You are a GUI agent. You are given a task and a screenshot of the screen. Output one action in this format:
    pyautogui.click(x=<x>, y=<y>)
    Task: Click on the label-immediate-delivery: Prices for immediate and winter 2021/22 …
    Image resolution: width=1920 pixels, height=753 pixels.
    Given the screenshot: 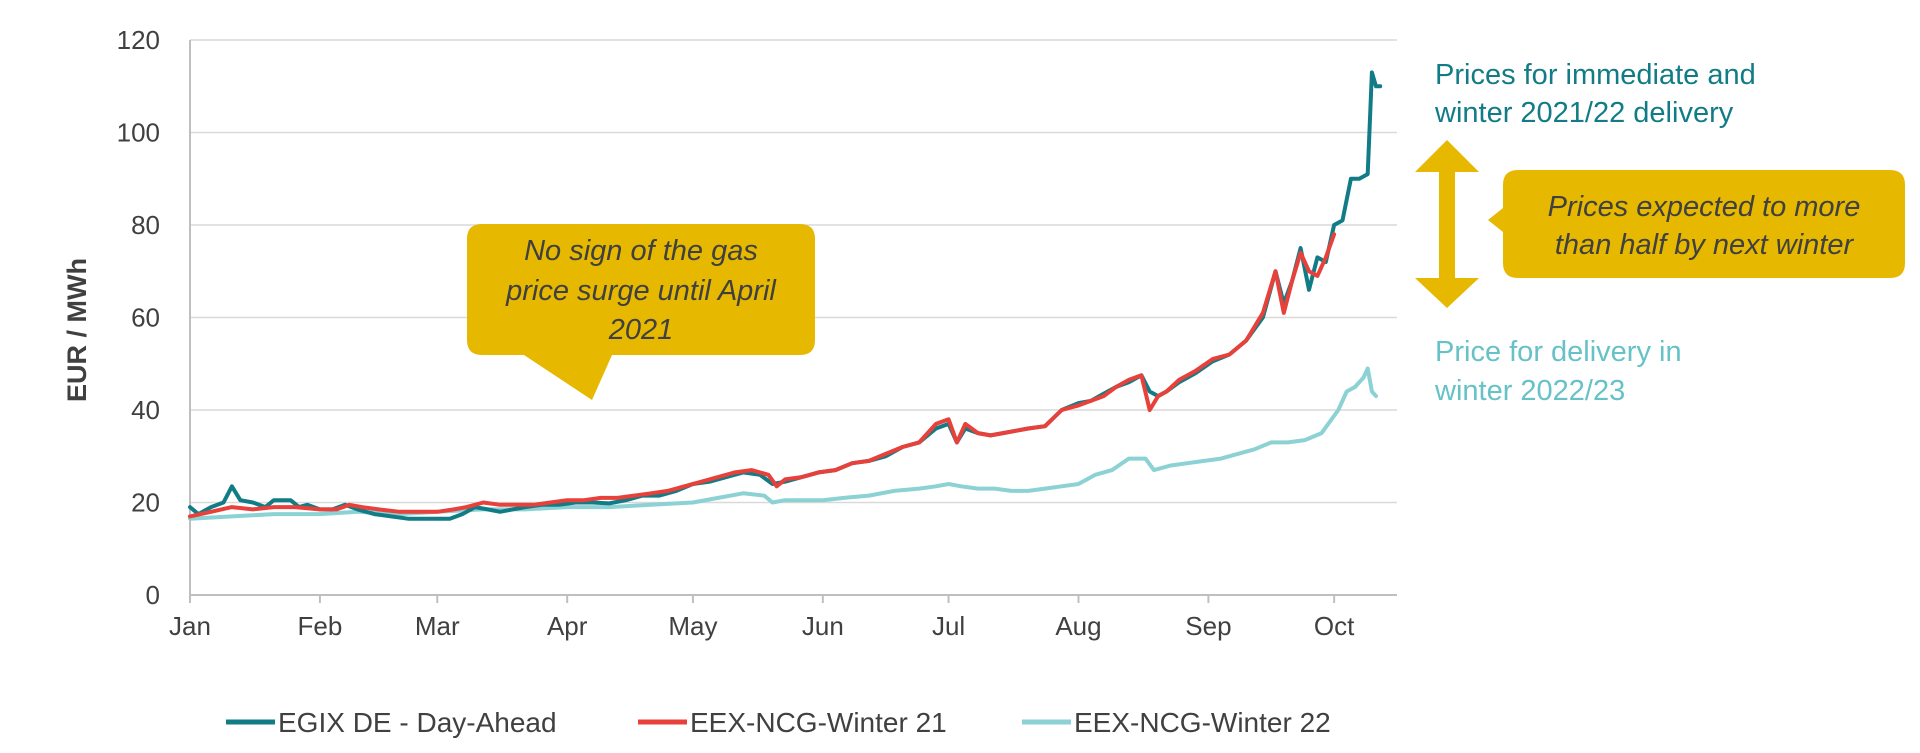 What is the action you would take?
    pyautogui.click(x=1595, y=94)
    